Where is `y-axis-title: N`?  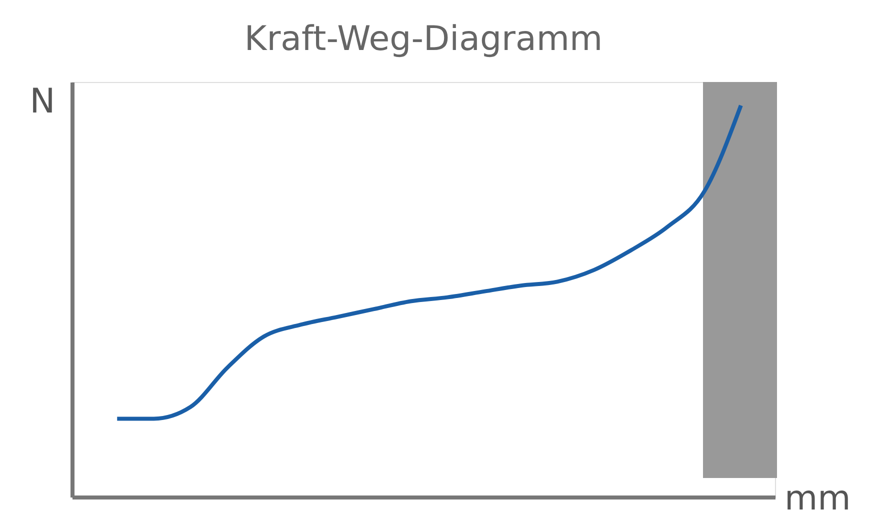 y-axis-title: N is located at coordinates (43, 102).